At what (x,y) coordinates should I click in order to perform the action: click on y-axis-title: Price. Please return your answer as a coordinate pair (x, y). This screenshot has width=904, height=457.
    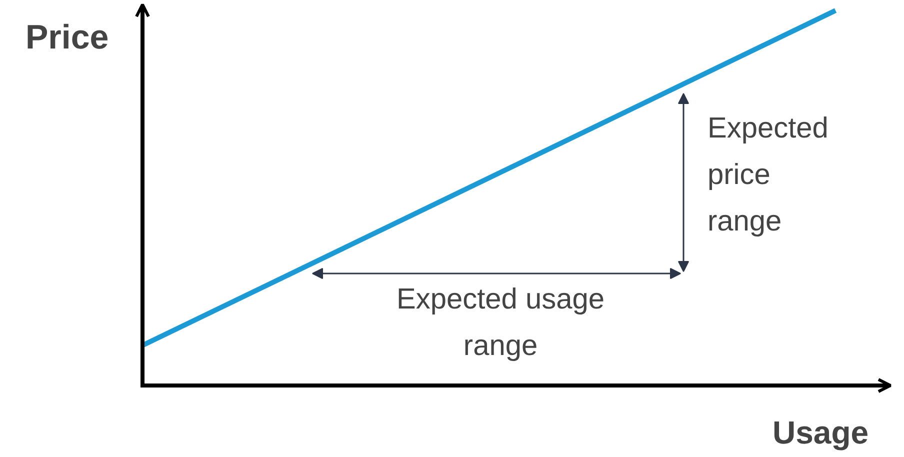
    Looking at the image, I should click on (67, 37).